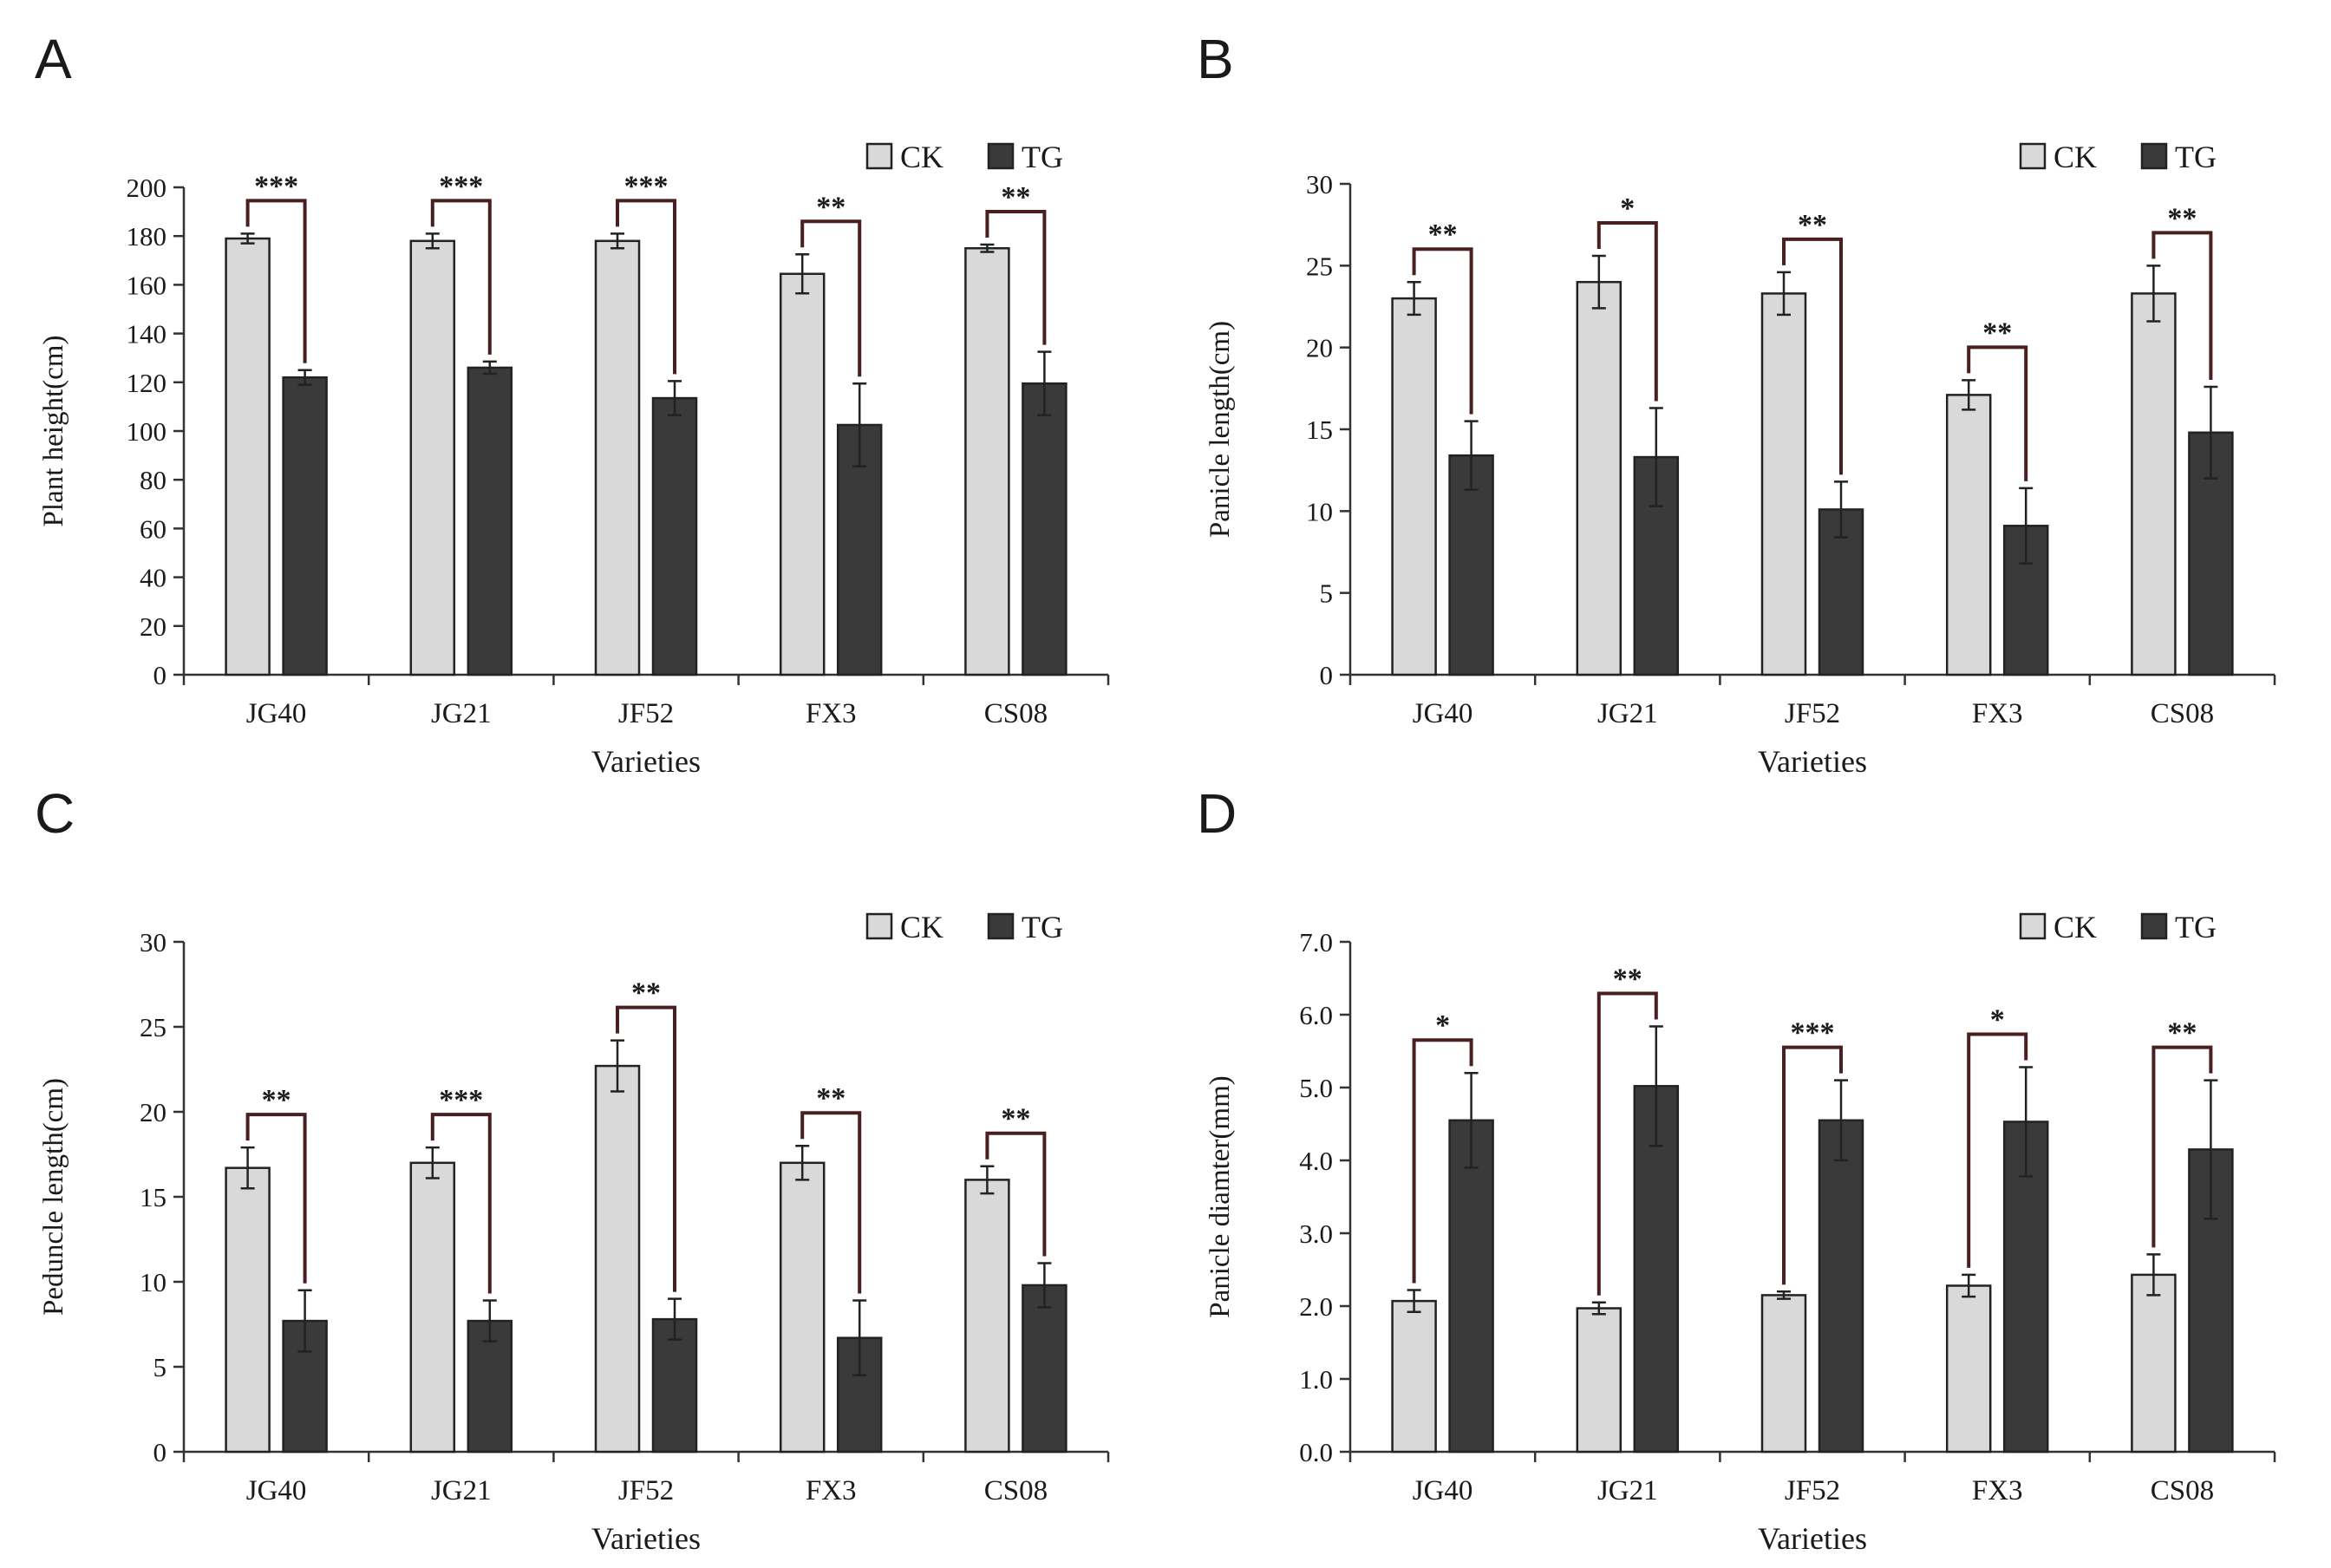  What do you see at coordinates (147, 383) in the screenshot?
I see `y-tick-label: 120` at bounding box center [147, 383].